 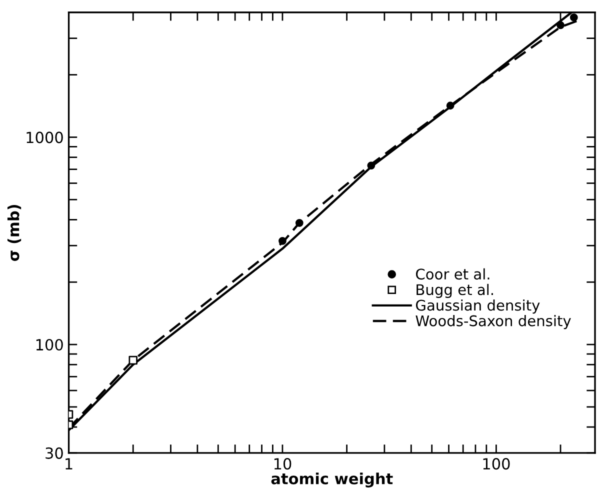 What do you see at coordinates (69, 464) in the screenshot?
I see `x-tick-label: 1` at bounding box center [69, 464].